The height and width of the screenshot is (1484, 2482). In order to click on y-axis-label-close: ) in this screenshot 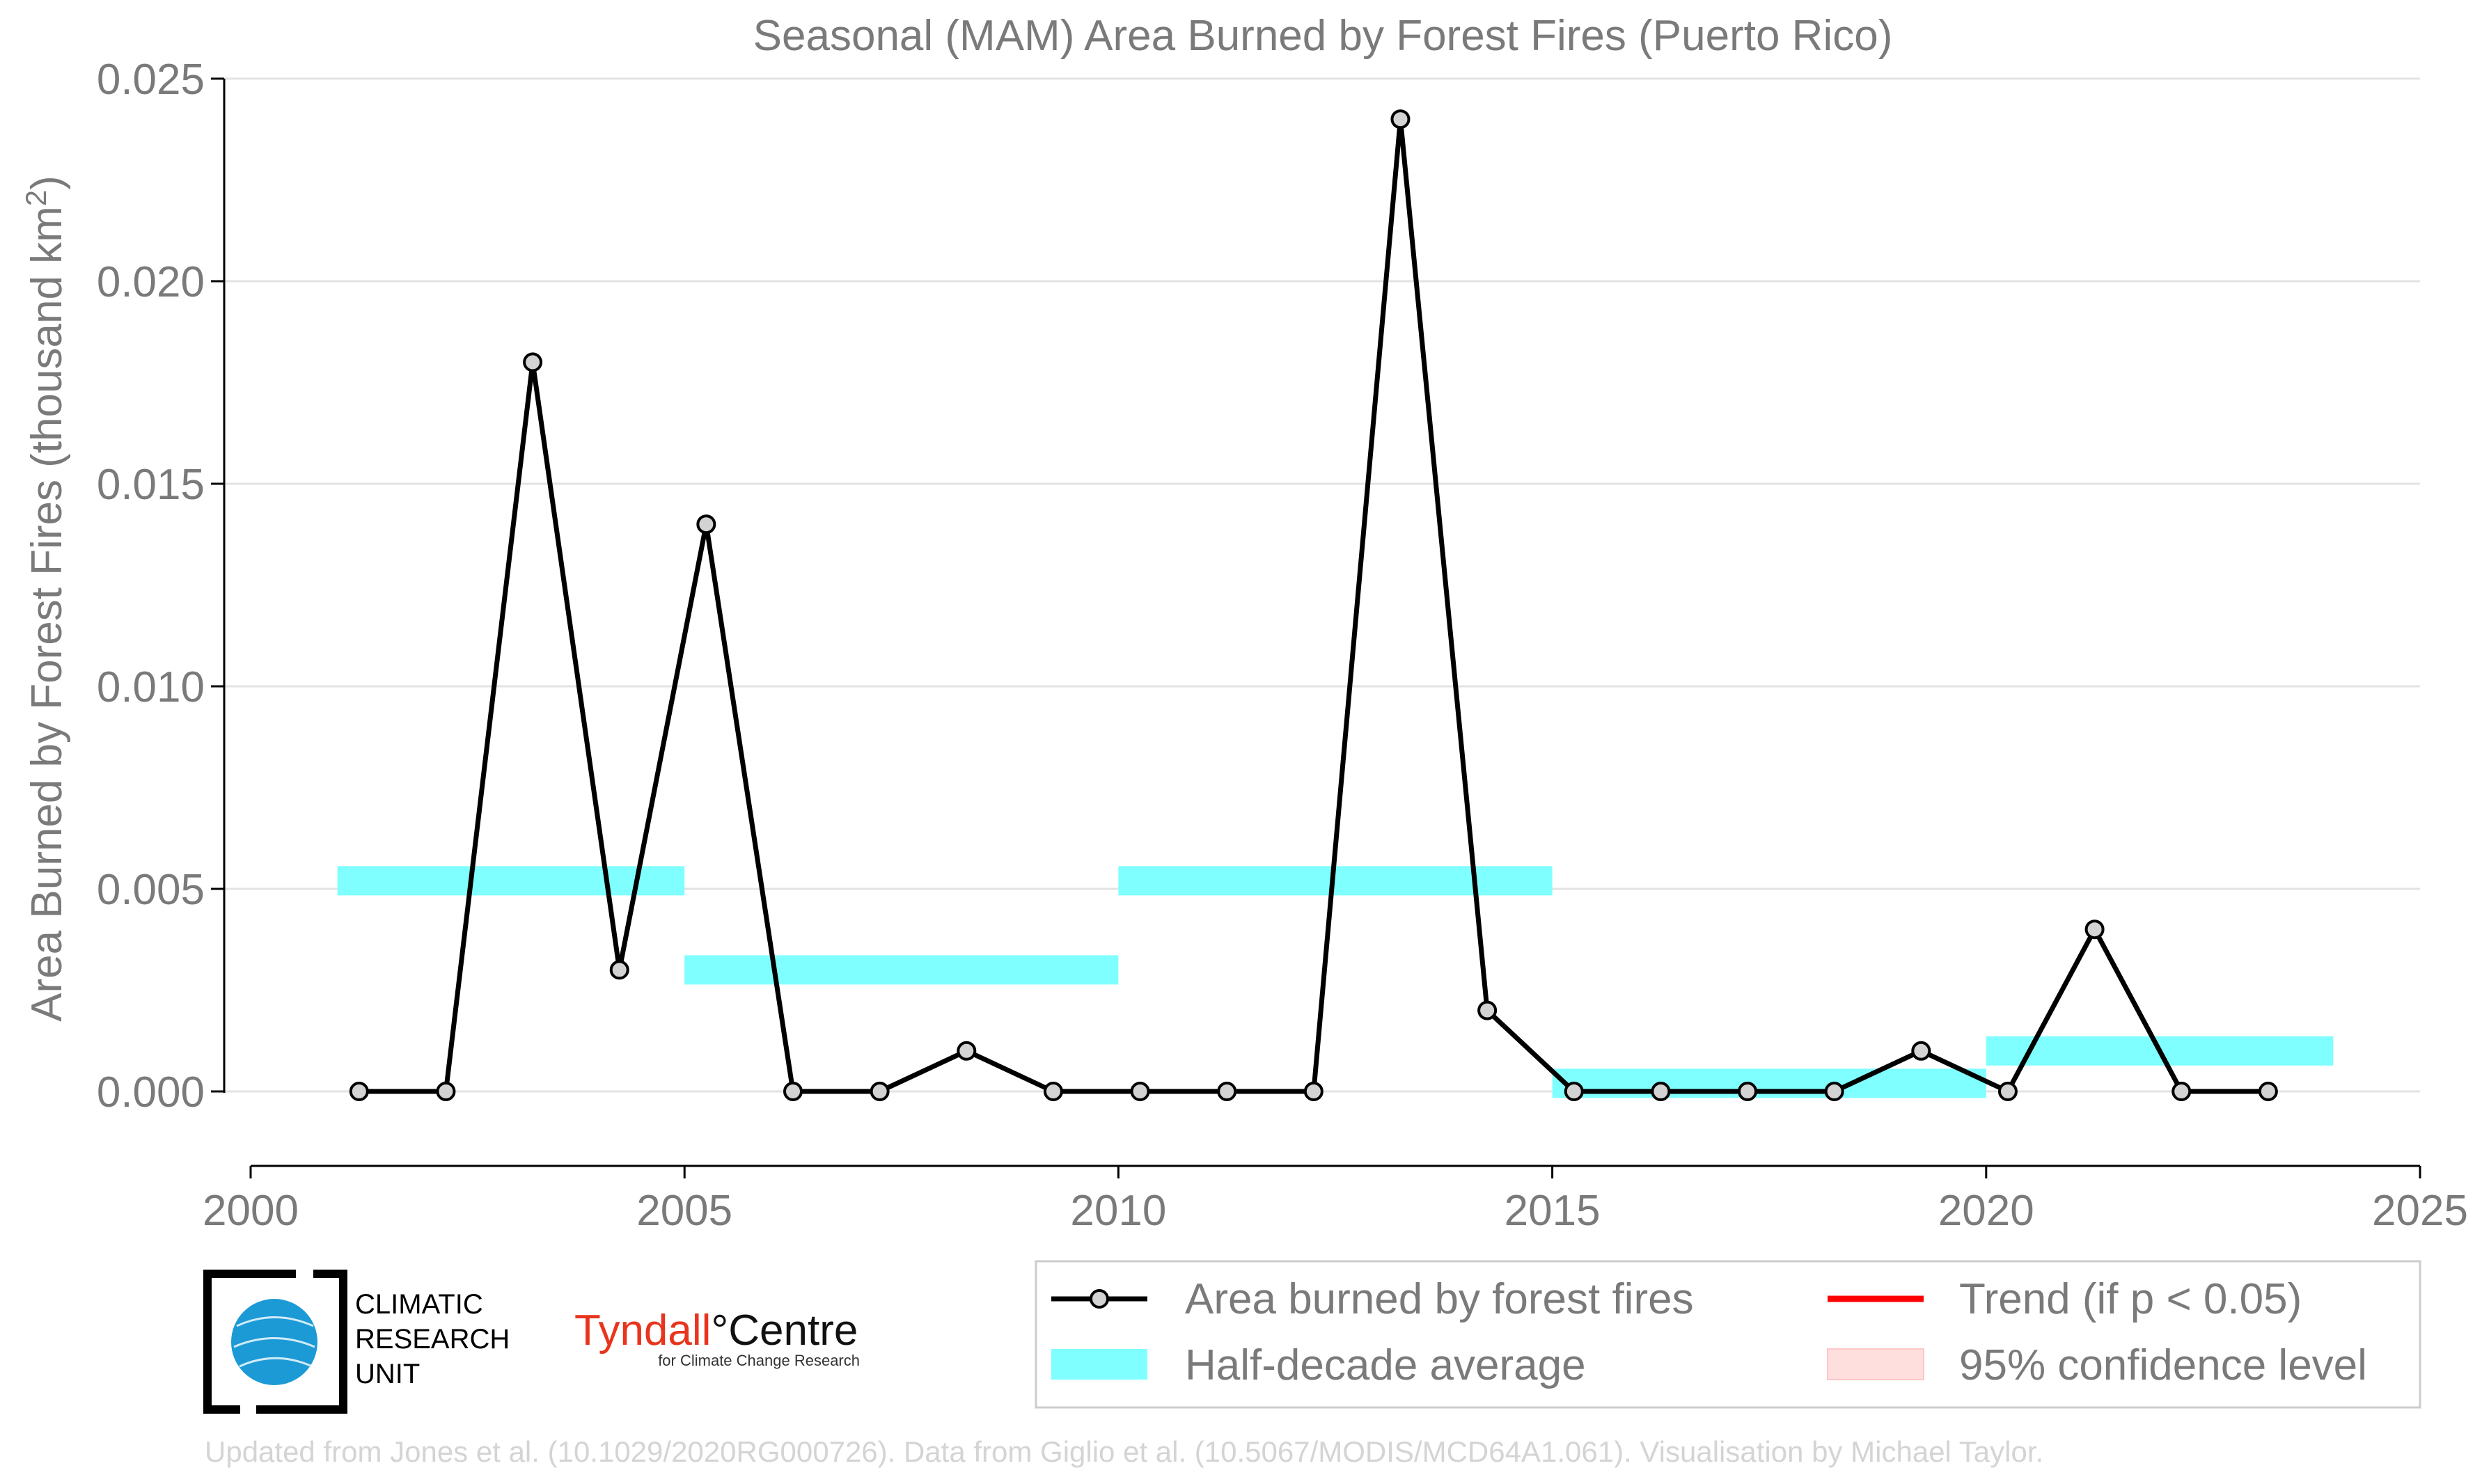, I will do `click(47, 182)`.